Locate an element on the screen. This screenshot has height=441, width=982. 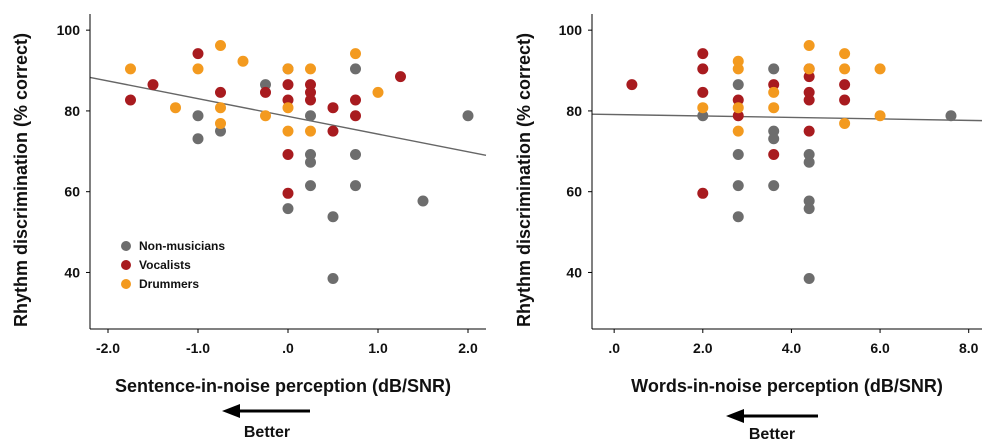
better-label: Better is located at coordinates (772, 433).